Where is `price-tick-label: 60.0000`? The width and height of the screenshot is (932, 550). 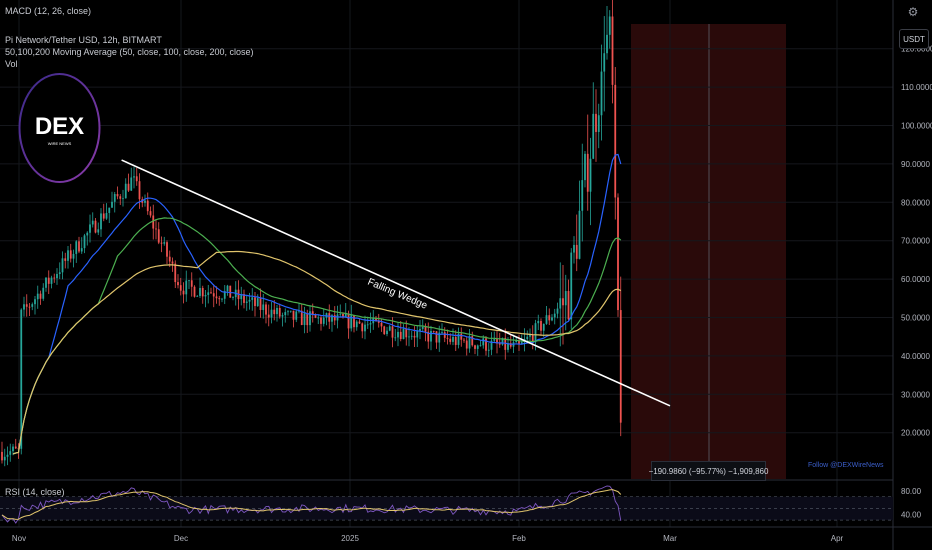 price-tick-label: 60.0000 is located at coordinates (915, 279).